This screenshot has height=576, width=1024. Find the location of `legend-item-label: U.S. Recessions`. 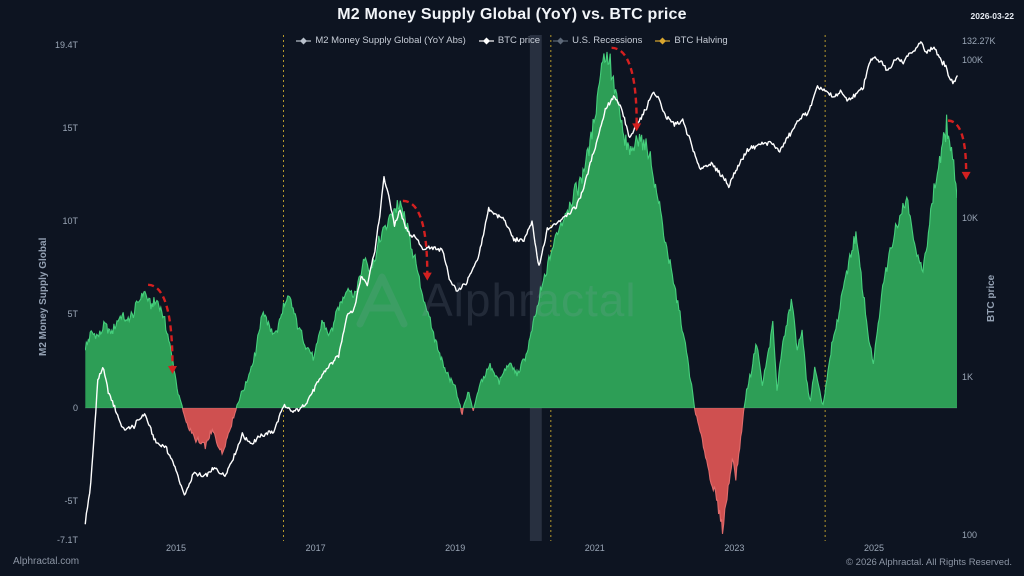

legend-item-label: U.S. Recessions is located at coordinates (607, 40).